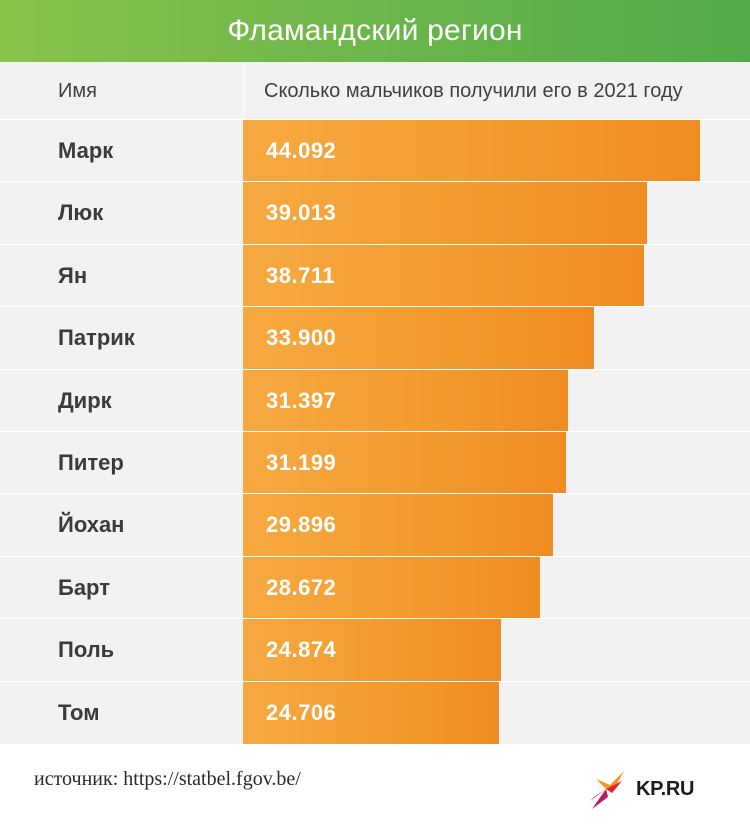  I want to click on row-name-label: Дирк, so click(85, 400).